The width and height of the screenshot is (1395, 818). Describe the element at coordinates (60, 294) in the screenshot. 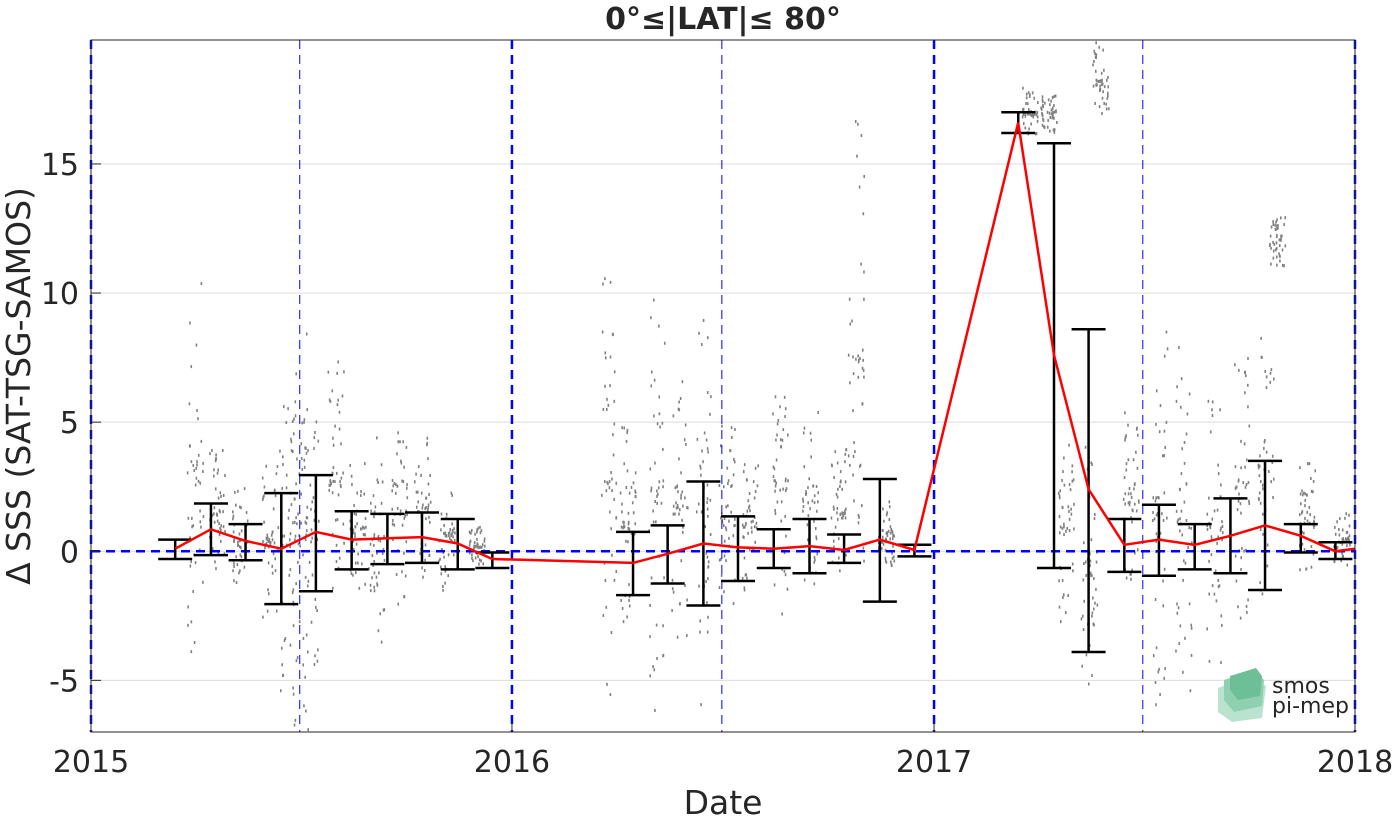

I see `y-tick-label: 10` at that location.